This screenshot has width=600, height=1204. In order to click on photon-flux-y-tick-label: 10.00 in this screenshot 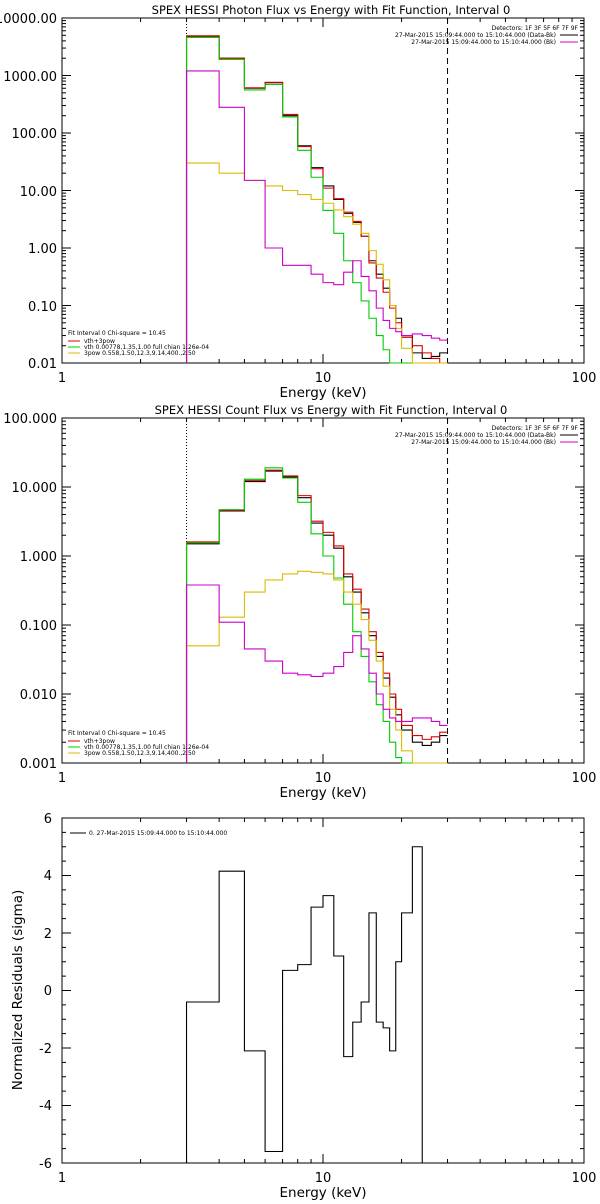, I will do `click(38, 192)`.